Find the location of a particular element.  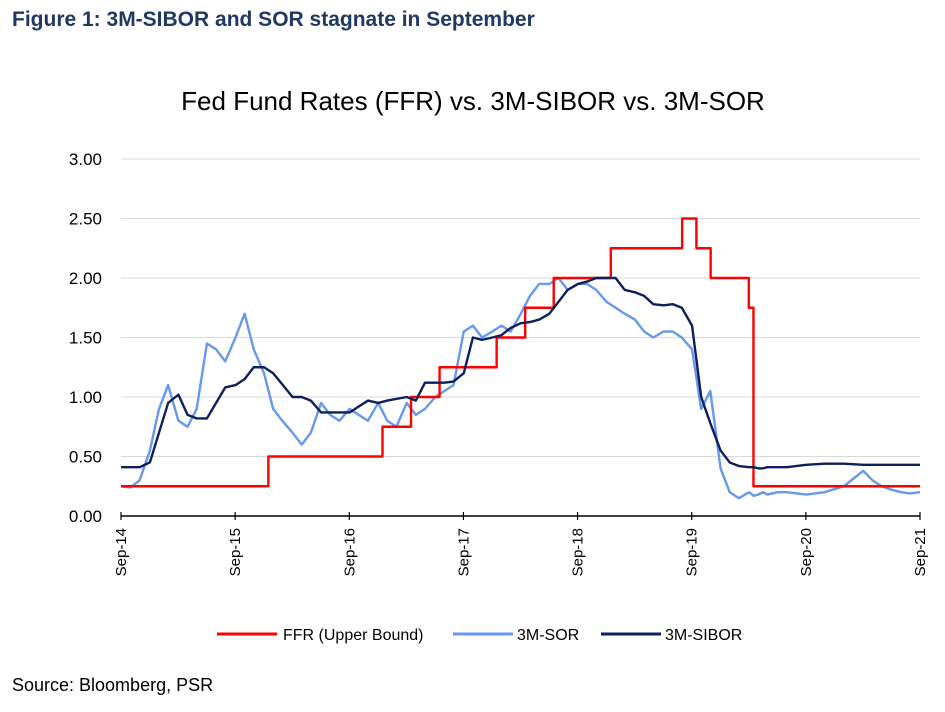

x-tick-label: Sep-18 is located at coordinates (578, 552).